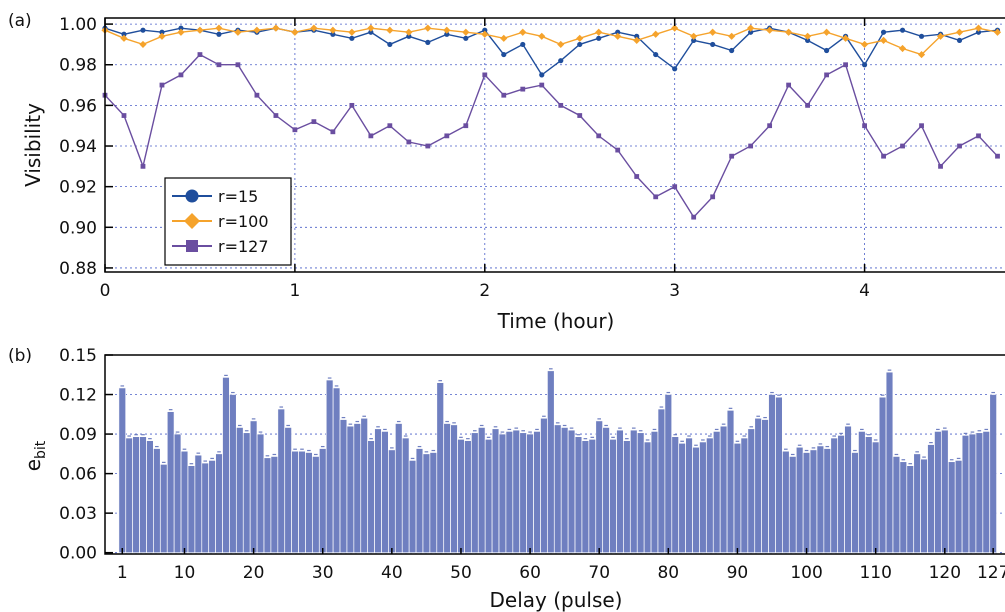  What do you see at coordinates (556, 321) in the screenshot?
I see `panel-a-x-axis-title: Time (hour)` at bounding box center [556, 321].